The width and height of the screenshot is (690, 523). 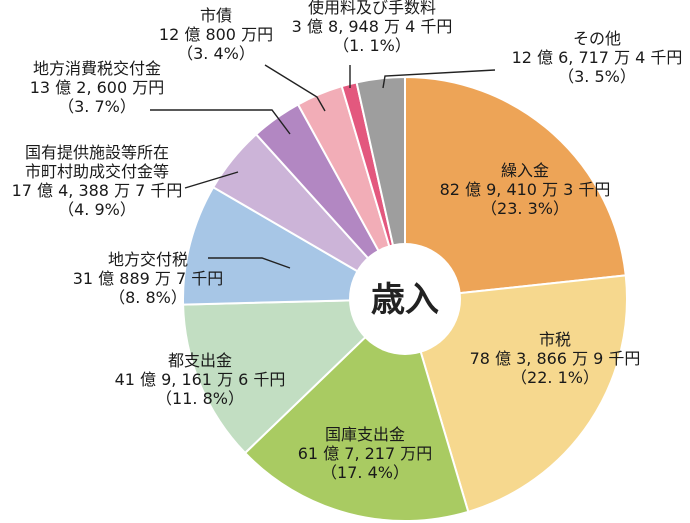 What do you see at coordinates (365, 434) in the screenshot?
I see `slice-name: 国庫支出金` at bounding box center [365, 434].